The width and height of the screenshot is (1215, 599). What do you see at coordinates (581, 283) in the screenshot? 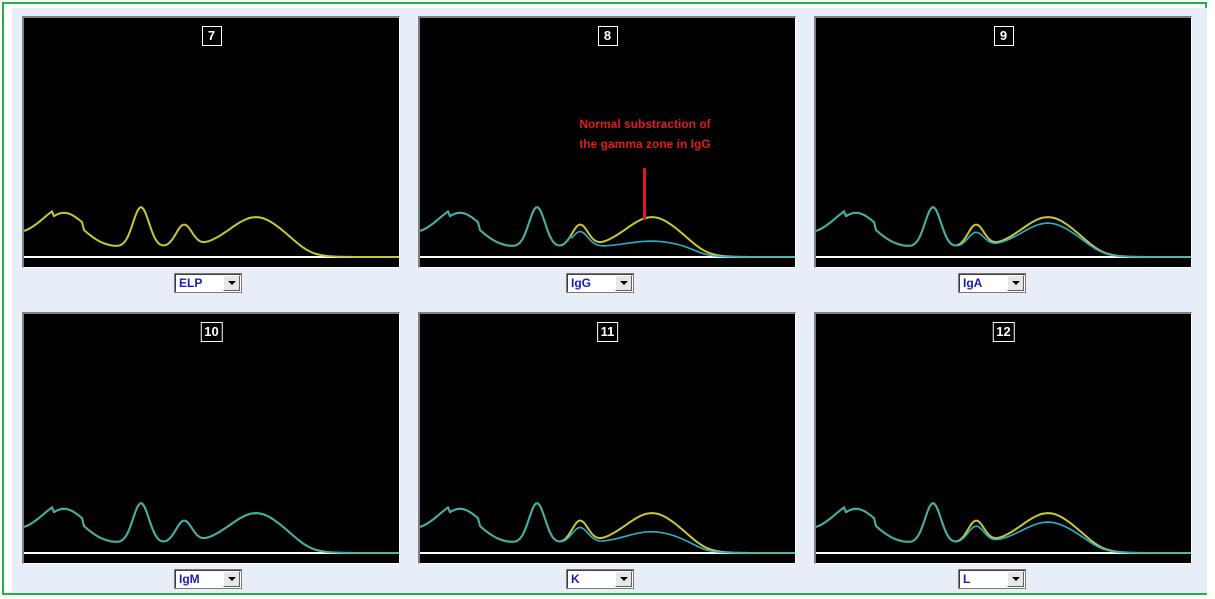
I see `fraction-select-value: IgG` at bounding box center [581, 283].